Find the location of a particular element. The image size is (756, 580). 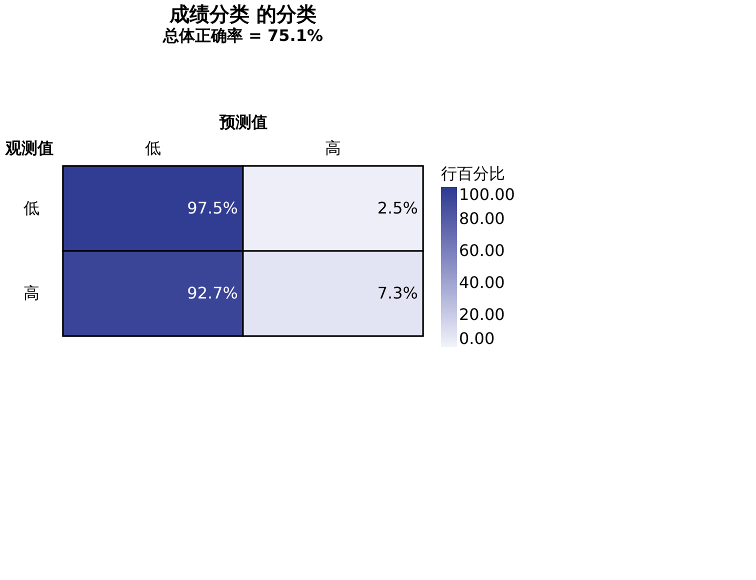

color-bar-title: 行百分比 is located at coordinates (473, 173).